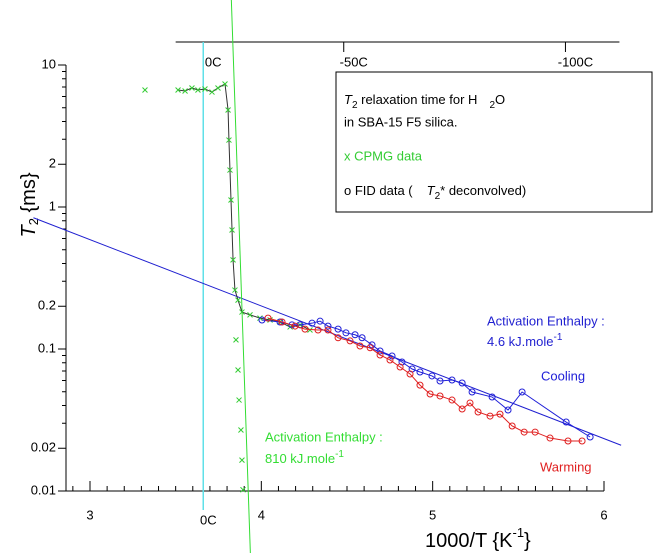 This screenshot has height=553, width=654. What do you see at coordinates (418, 99) in the screenshot?
I see `legend-part: relaxation time for H` at bounding box center [418, 99].